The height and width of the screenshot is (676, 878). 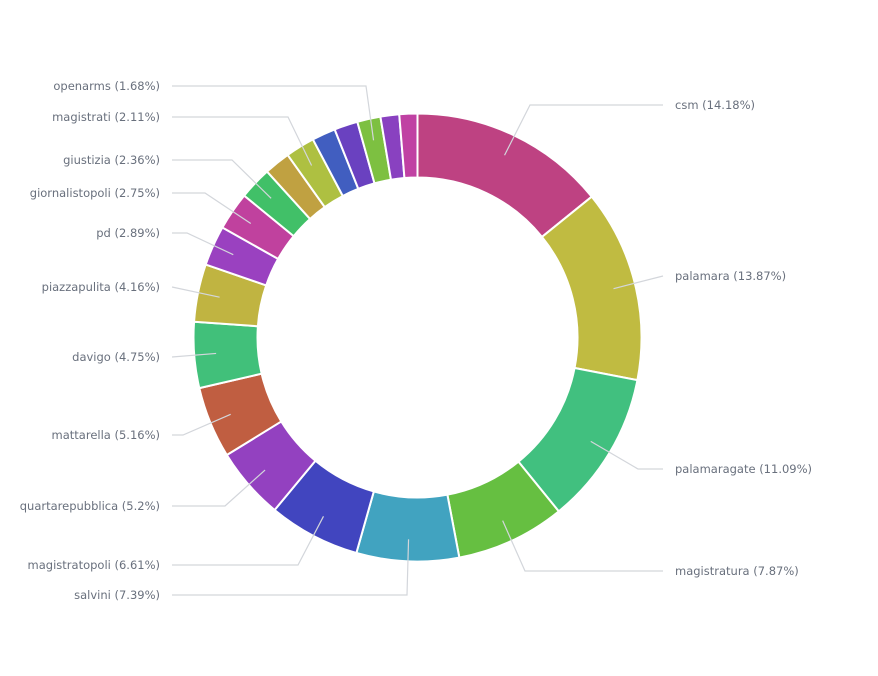 I want to click on slice-label-csm: csm (14.18%), so click(x=715, y=105).